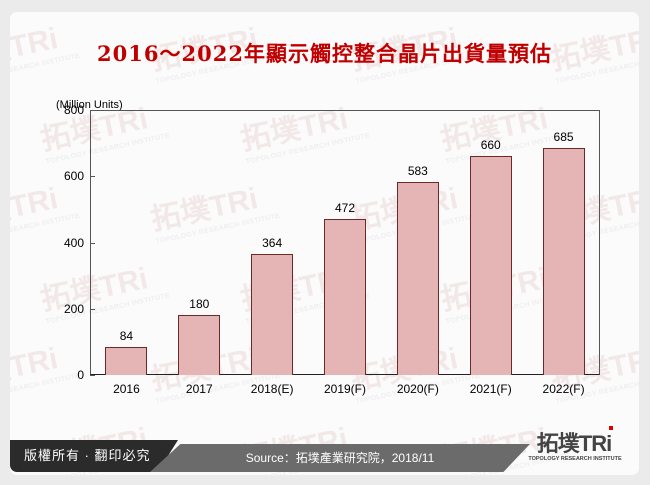 Image resolution: width=650 pixels, height=485 pixels. I want to click on y-tick-label: 800, so click(73, 110).